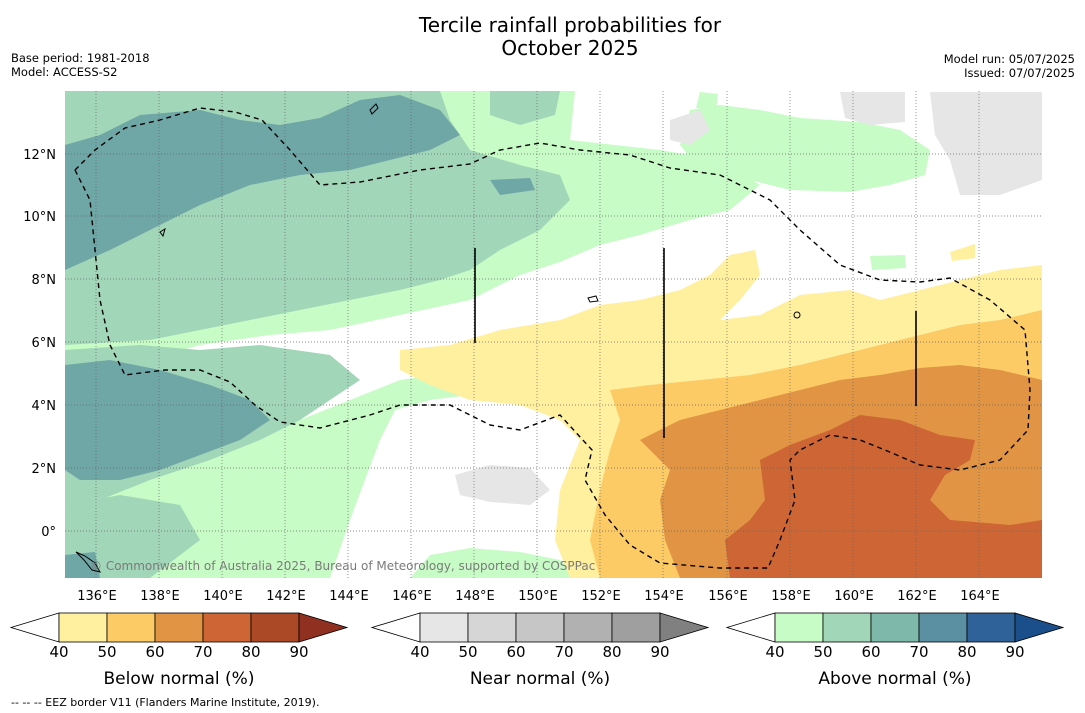  Describe the element at coordinates (80, 58) in the screenshot. I see `base-period: Base period: 1981-2018` at that location.